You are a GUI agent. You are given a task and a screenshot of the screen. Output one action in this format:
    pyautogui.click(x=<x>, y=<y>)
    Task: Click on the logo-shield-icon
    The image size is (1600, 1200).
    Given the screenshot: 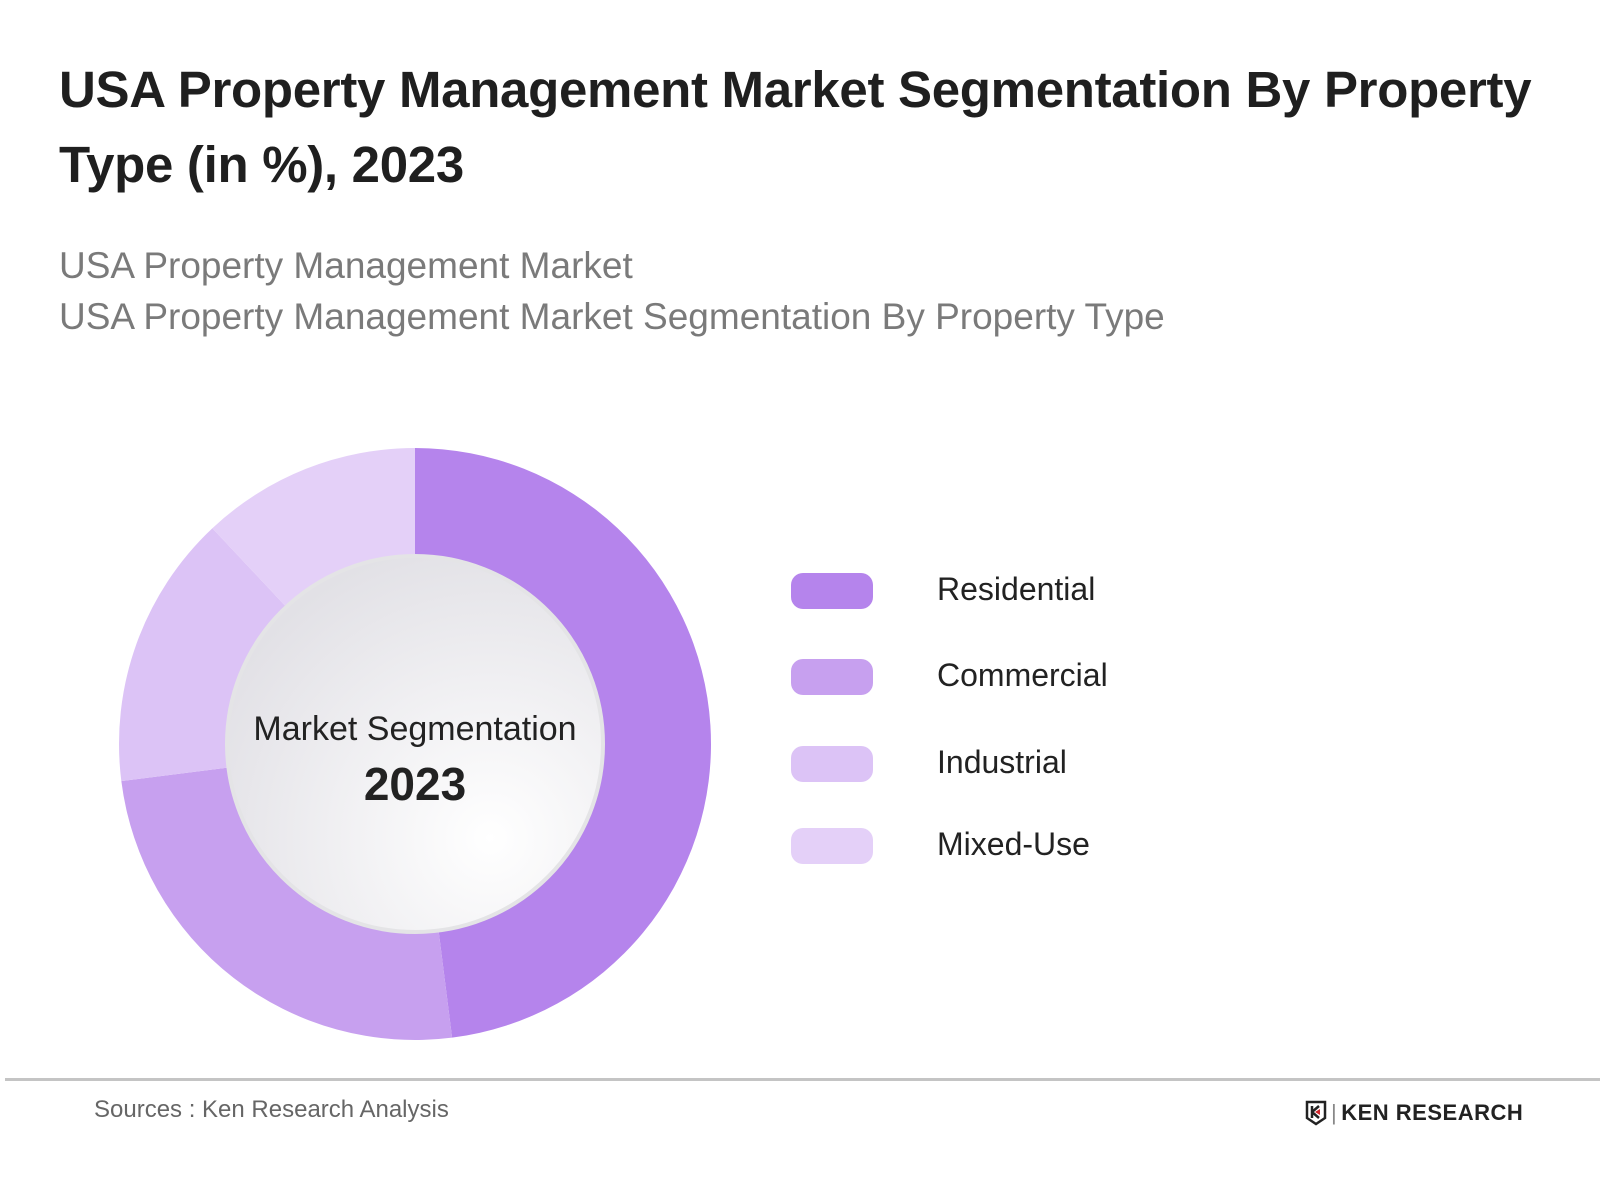 What is the action you would take?
    pyautogui.click(x=1316, y=1113)
    